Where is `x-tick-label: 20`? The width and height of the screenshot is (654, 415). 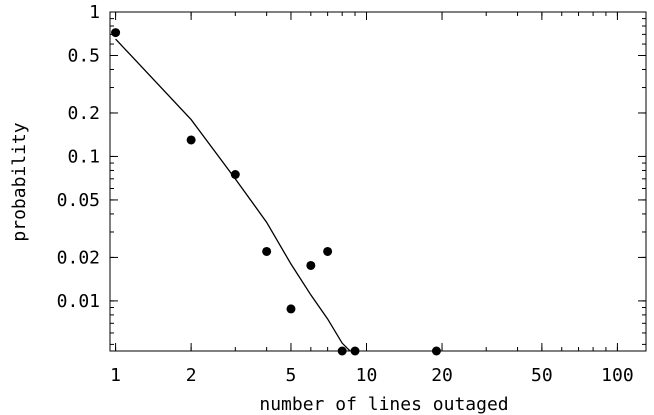 x-tick-label: 20 is located at coordinates (442, 375).